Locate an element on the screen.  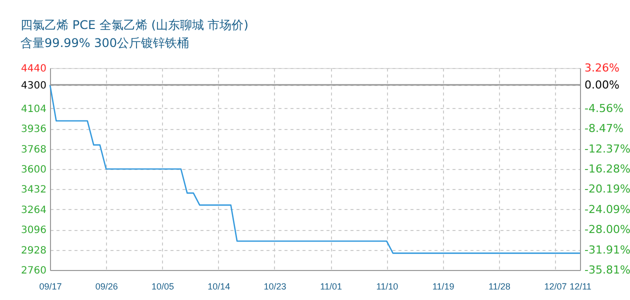
y-tick-label: 3264 is located at coordinates (33, 210).